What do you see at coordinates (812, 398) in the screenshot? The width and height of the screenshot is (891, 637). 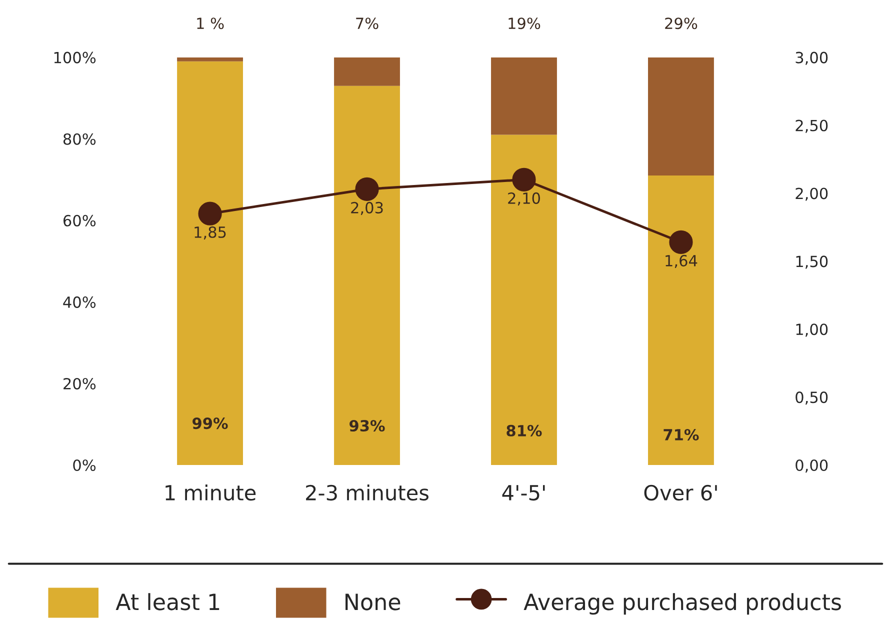 I see `y2-tick-label: 0,50` at bounding box center [812, 398].